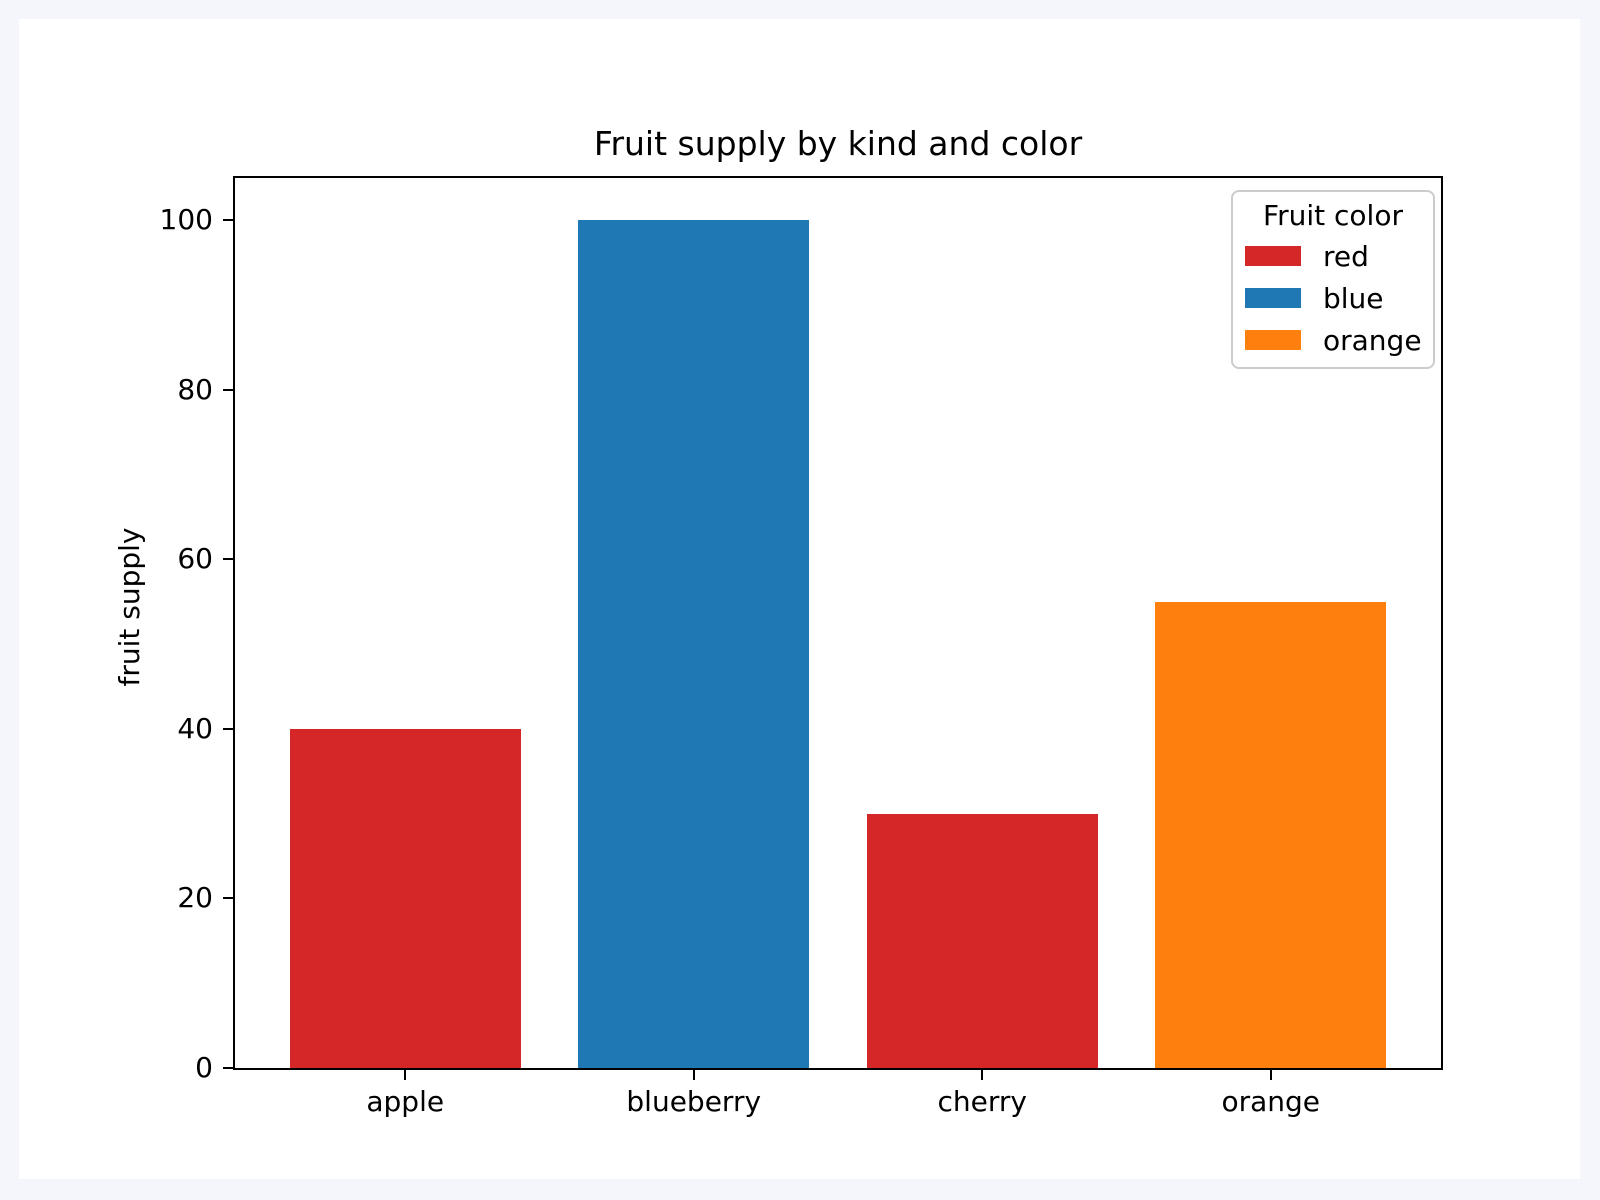 The image size is (1600, 1200). I want to click on legend-entry-orange: orange, so click(1333, 340).